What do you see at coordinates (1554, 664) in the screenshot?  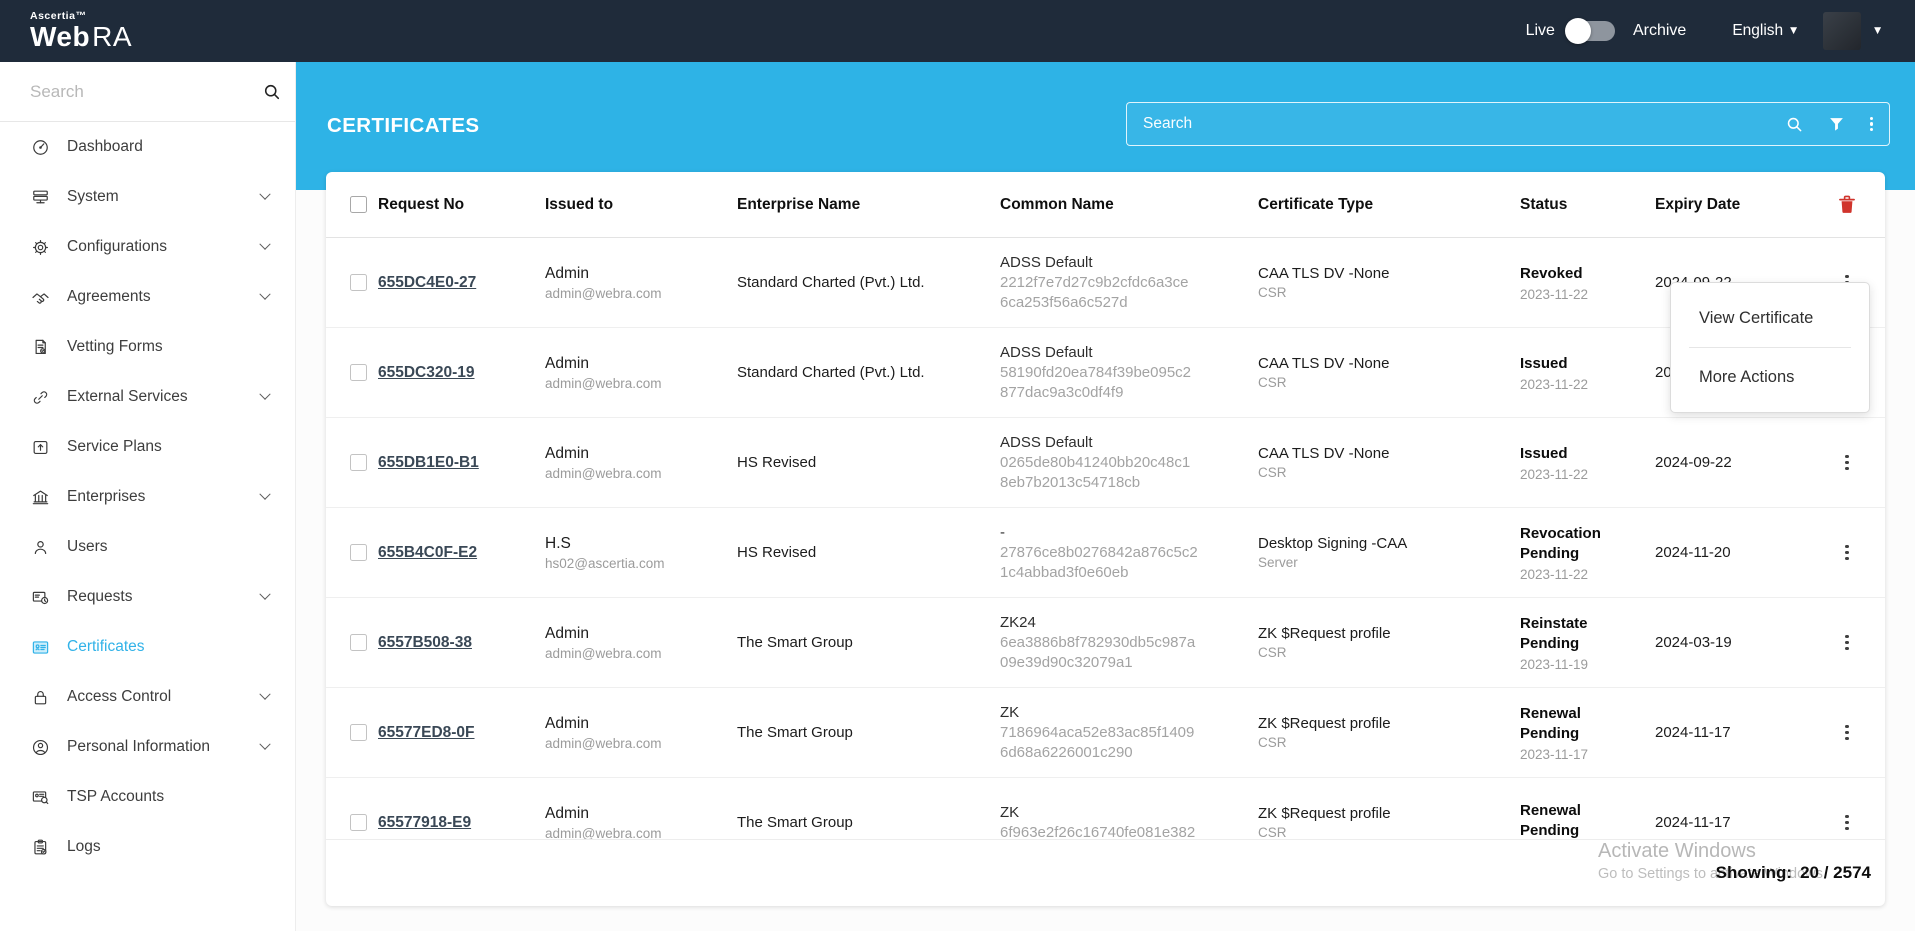 I see `status-date: 2023-11-19` at bounding box center [1554, 664].